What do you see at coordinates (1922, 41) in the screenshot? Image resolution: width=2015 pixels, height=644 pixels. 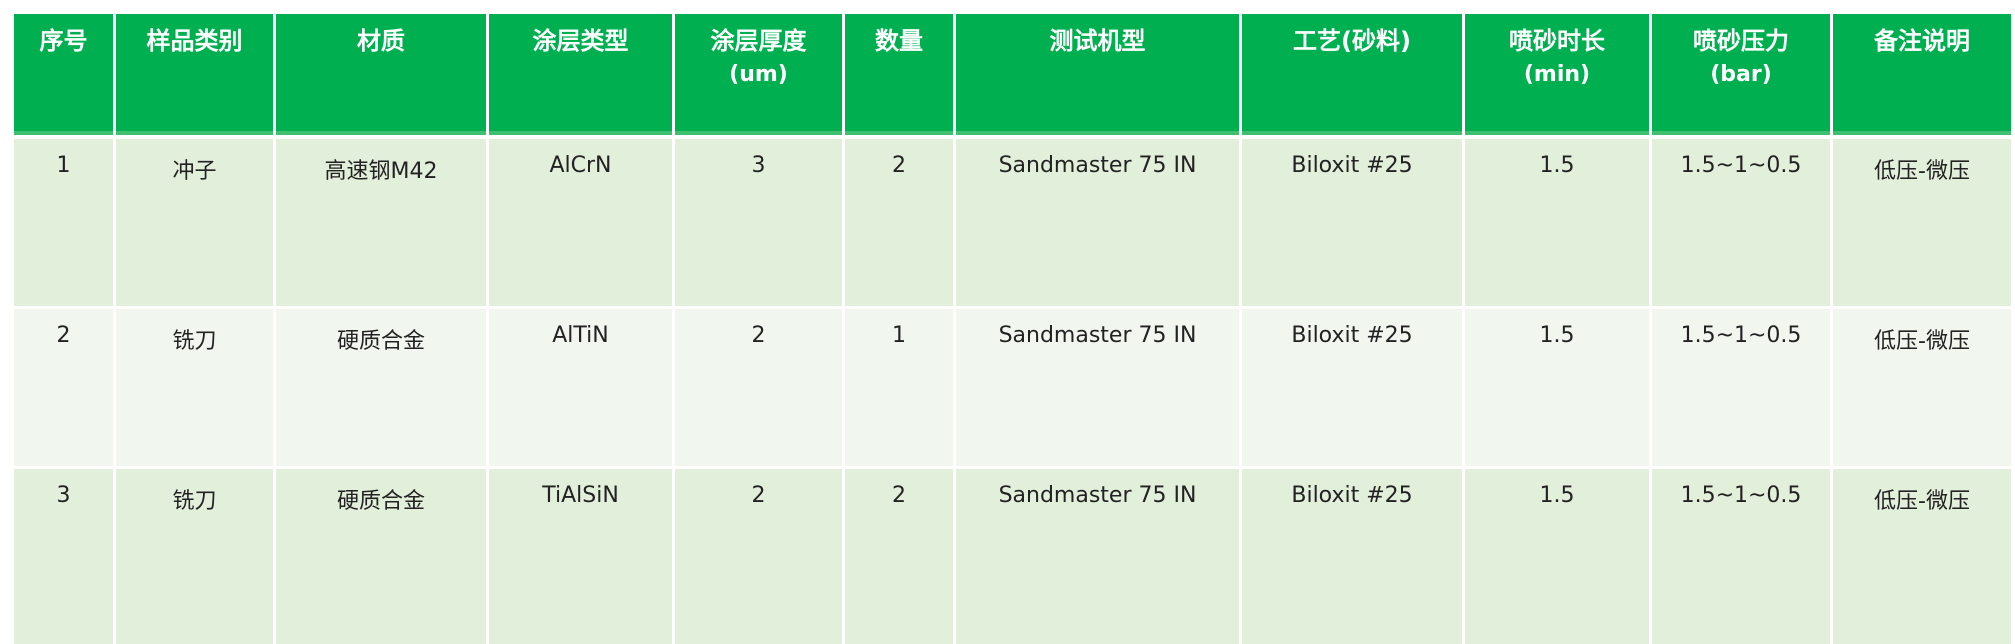 I see `header-label: 备注说明` at bounding box center [1922, 41].